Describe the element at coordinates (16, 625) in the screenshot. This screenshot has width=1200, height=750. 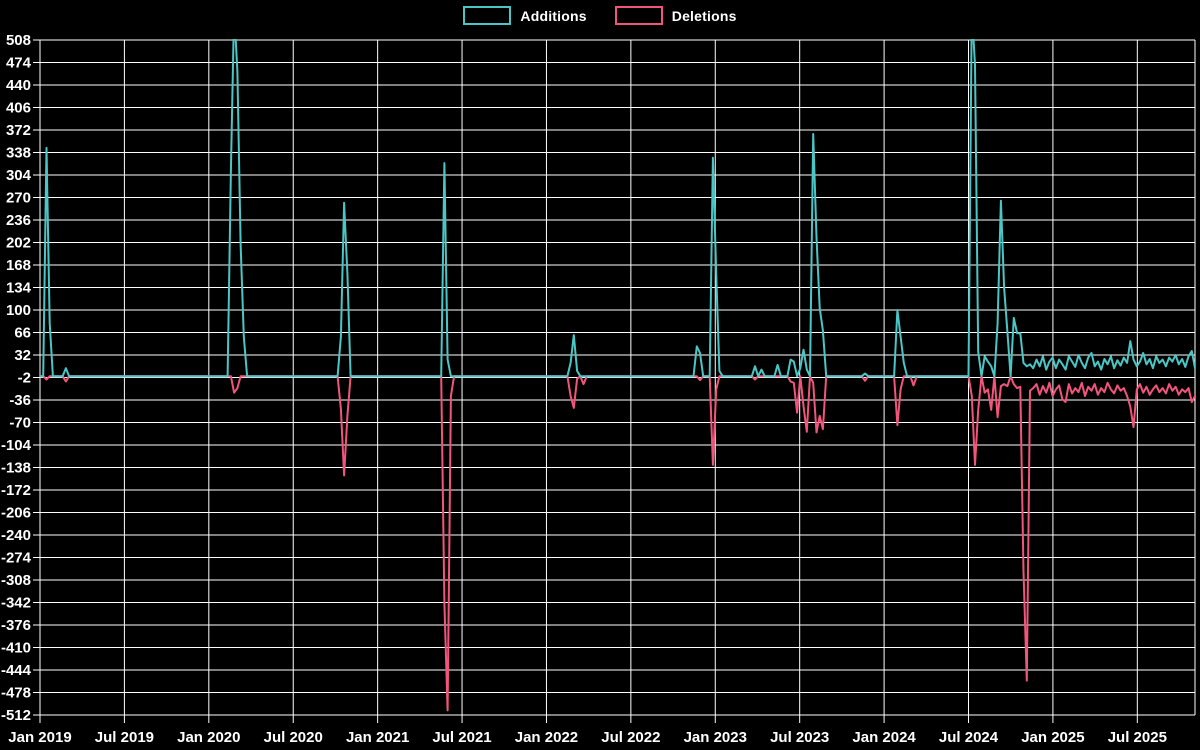
I see `y-tick-label: -376` at that location.